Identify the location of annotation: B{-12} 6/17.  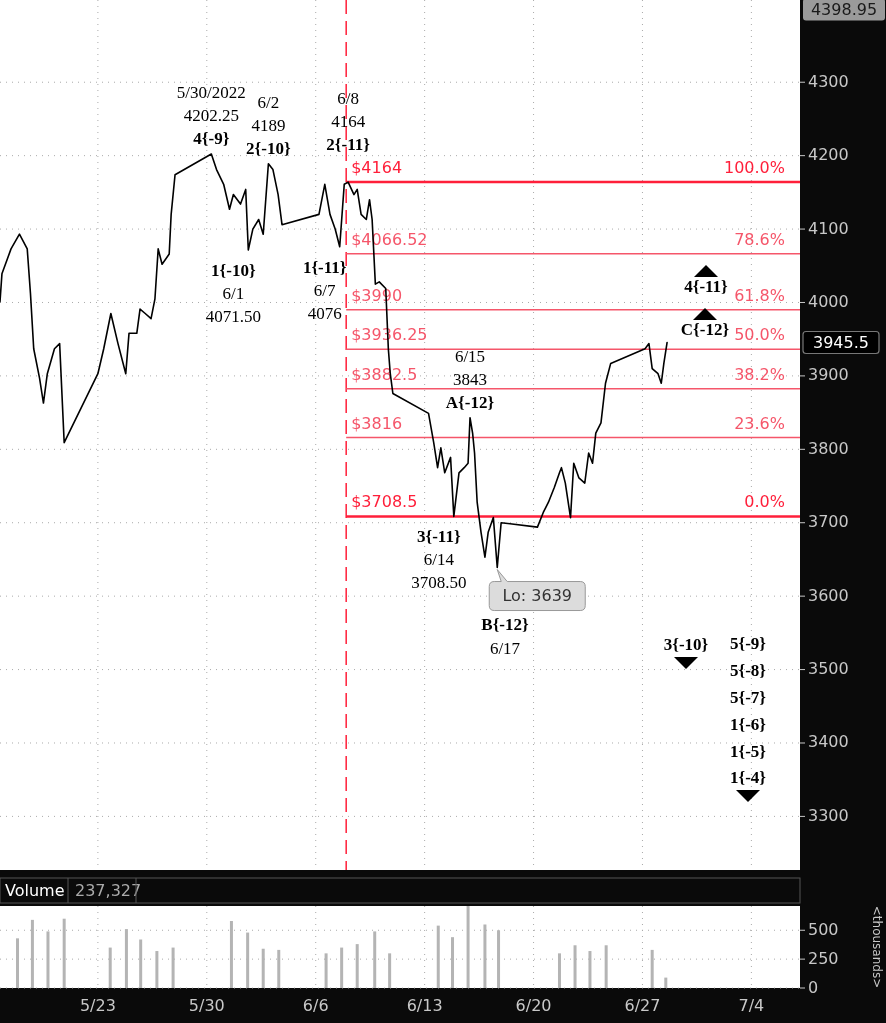
(505, 636).